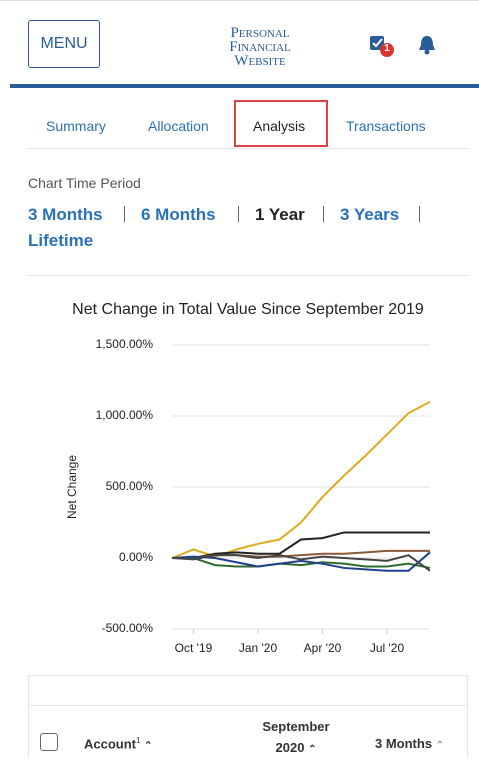 The image size is (479, 760). I want to click on logo-line: Financial, so click(260, 47).